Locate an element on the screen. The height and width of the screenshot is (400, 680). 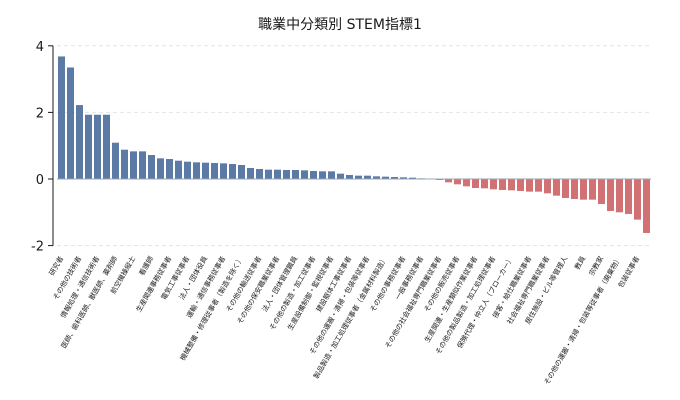
y-axis: -2 0 2 4 is located at coordinates (42, 147).